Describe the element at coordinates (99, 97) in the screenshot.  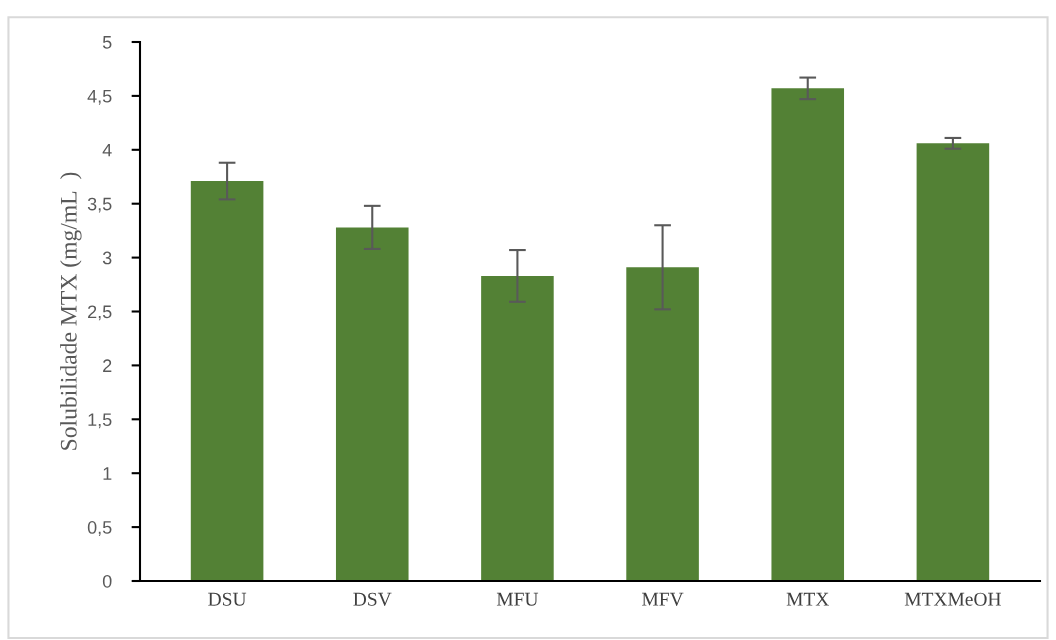
I see `y-tick-label: 4,5` at that location.